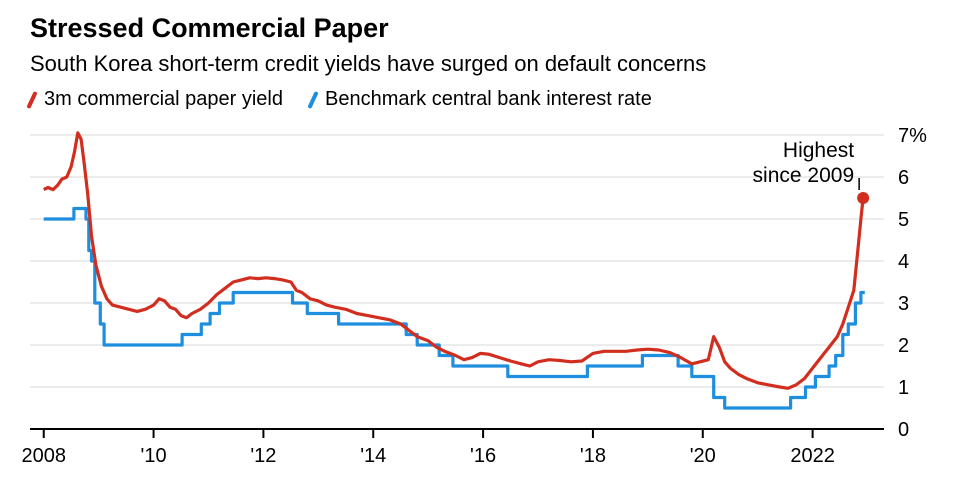  I want to click on x-axis-label: '18, so click(593, 456).